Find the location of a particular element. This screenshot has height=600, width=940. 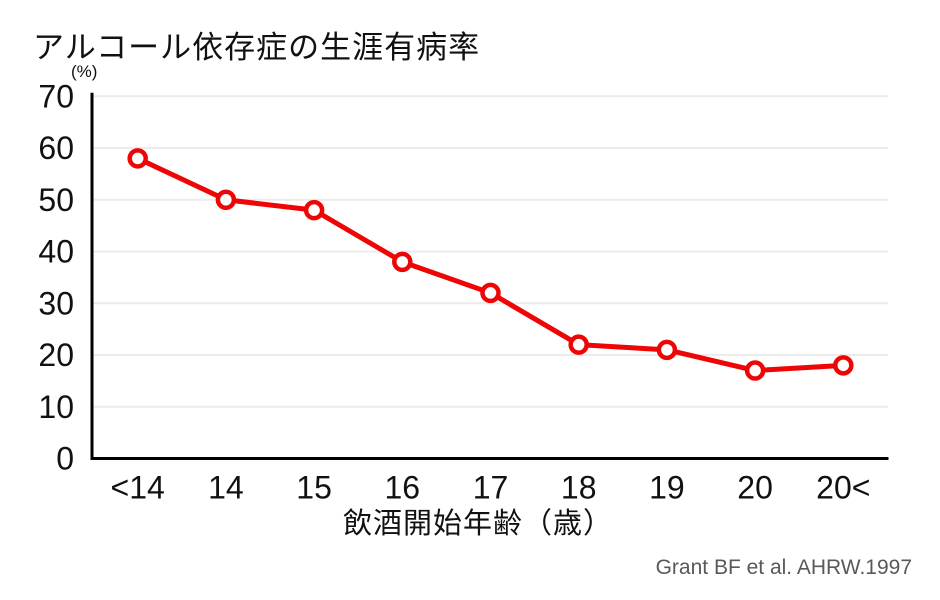

x-axis-title: 飲酒開始年齢（歳） is located at coordinates (478, 524).